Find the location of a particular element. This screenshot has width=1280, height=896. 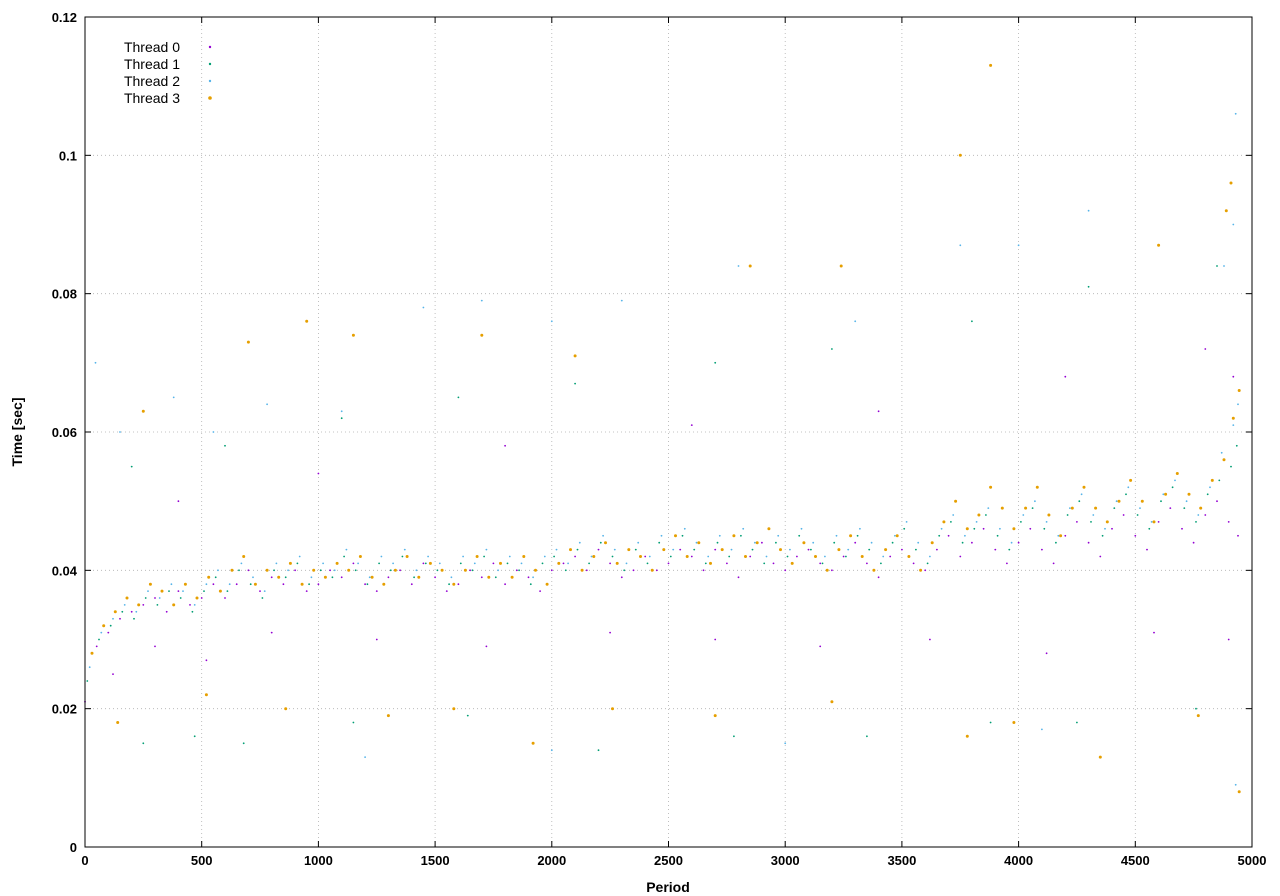

x-tick-label: 0 is located at coordinates (84, 860).